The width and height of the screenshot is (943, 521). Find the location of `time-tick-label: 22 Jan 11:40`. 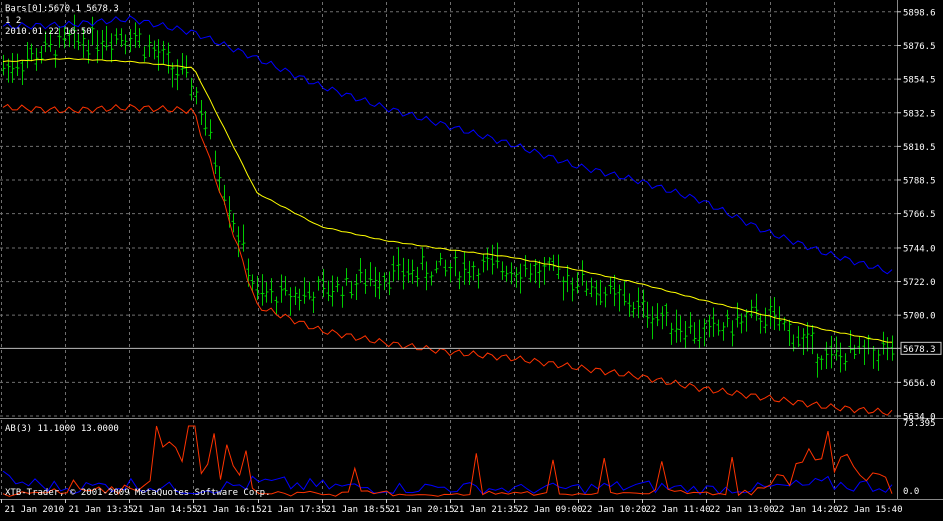

time-tick-label: 22 Jan 11:40 is located at coordinates (678, 510).